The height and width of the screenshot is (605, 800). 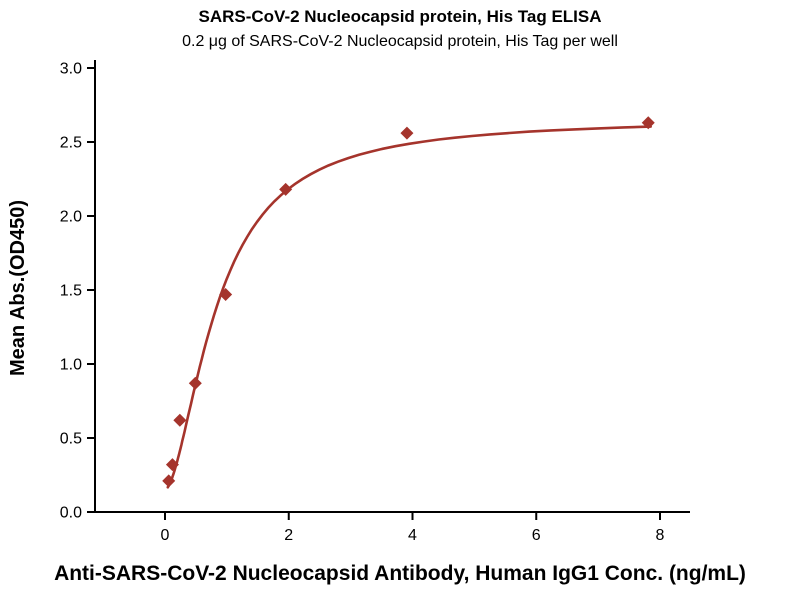 I want to click on y-tick-label: 1.0, so click(x=71, y=365).